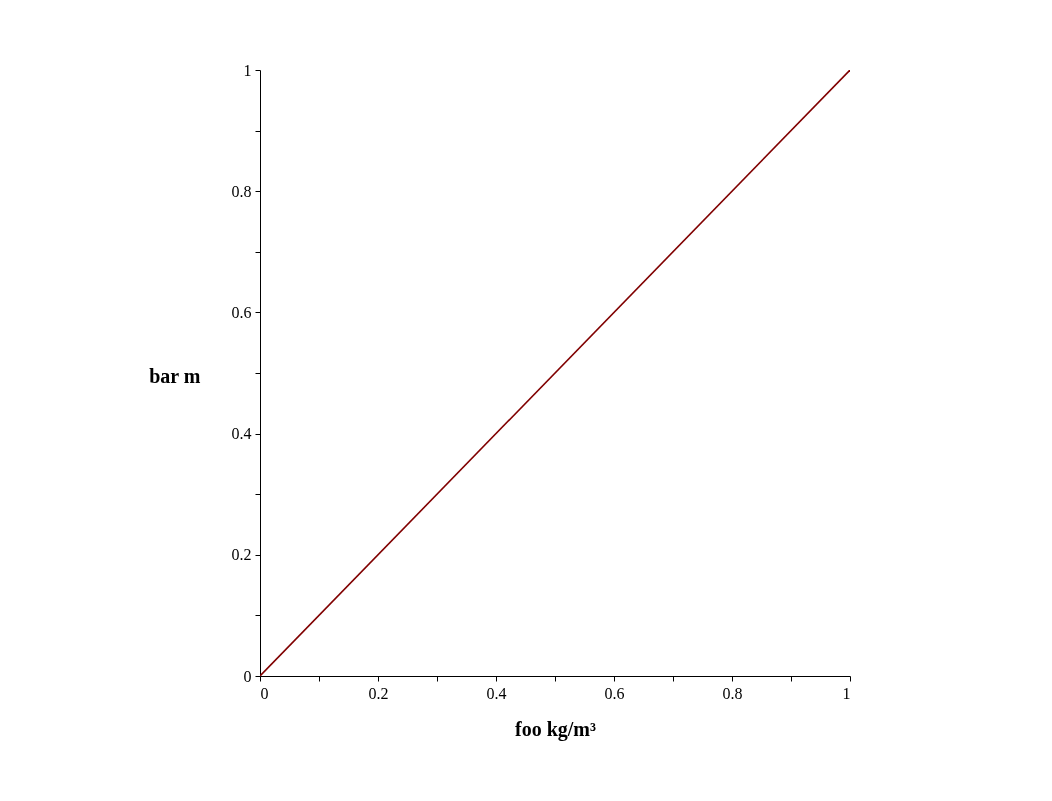 The image size is (1052, 801). Describe the element at coordinates (496, 693) in the screenshot. I see `x-tick-label: 0.4` at that location.